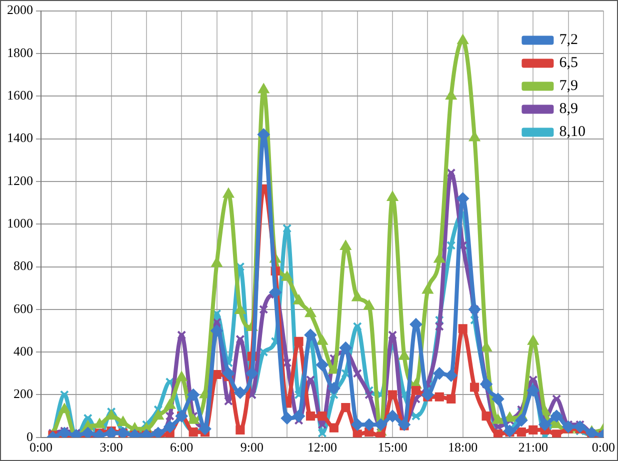 The image size is (618, 461). Describe the element at coordinates (23, 351) in the screenshot. I see `y-tick-label: 400` at that location.